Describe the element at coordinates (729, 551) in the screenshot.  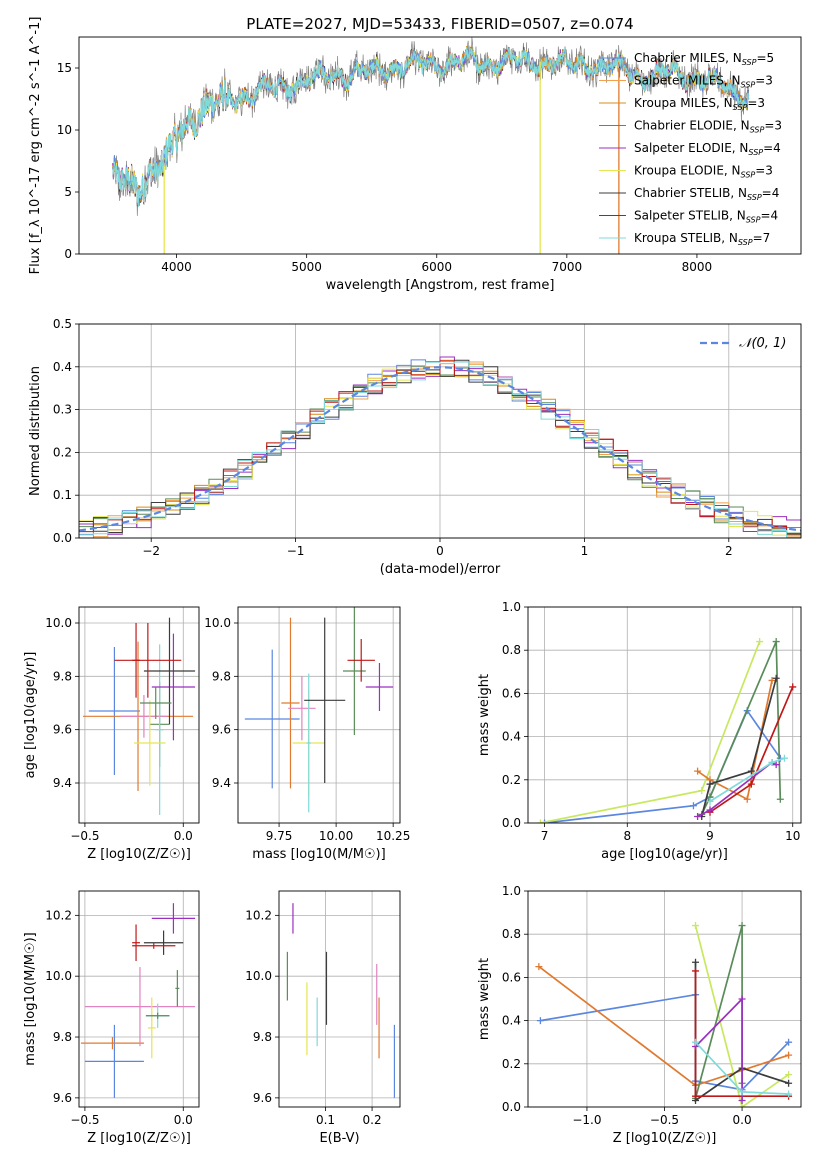
I see `x-tick-label: 2` at that location.